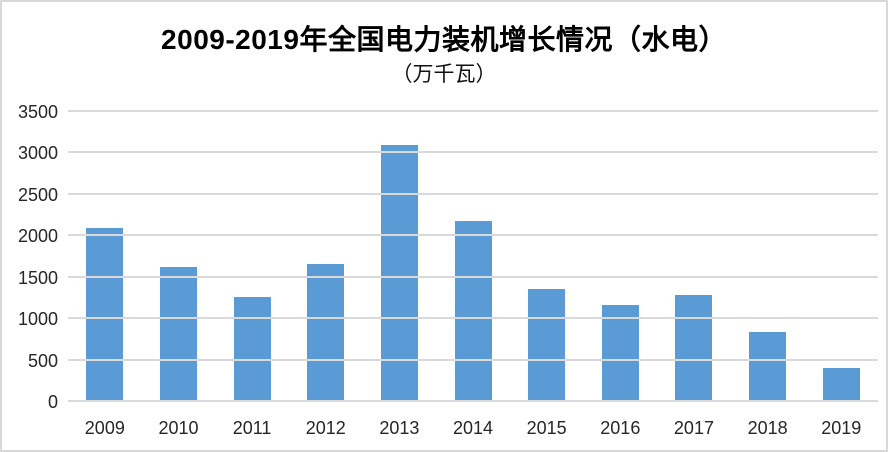 The width and height of the screenshot is (888, 452). Describe the element at coordinates (37, 236) in the screenshot. I see `y-tick-label-2000: 2000` at that location.